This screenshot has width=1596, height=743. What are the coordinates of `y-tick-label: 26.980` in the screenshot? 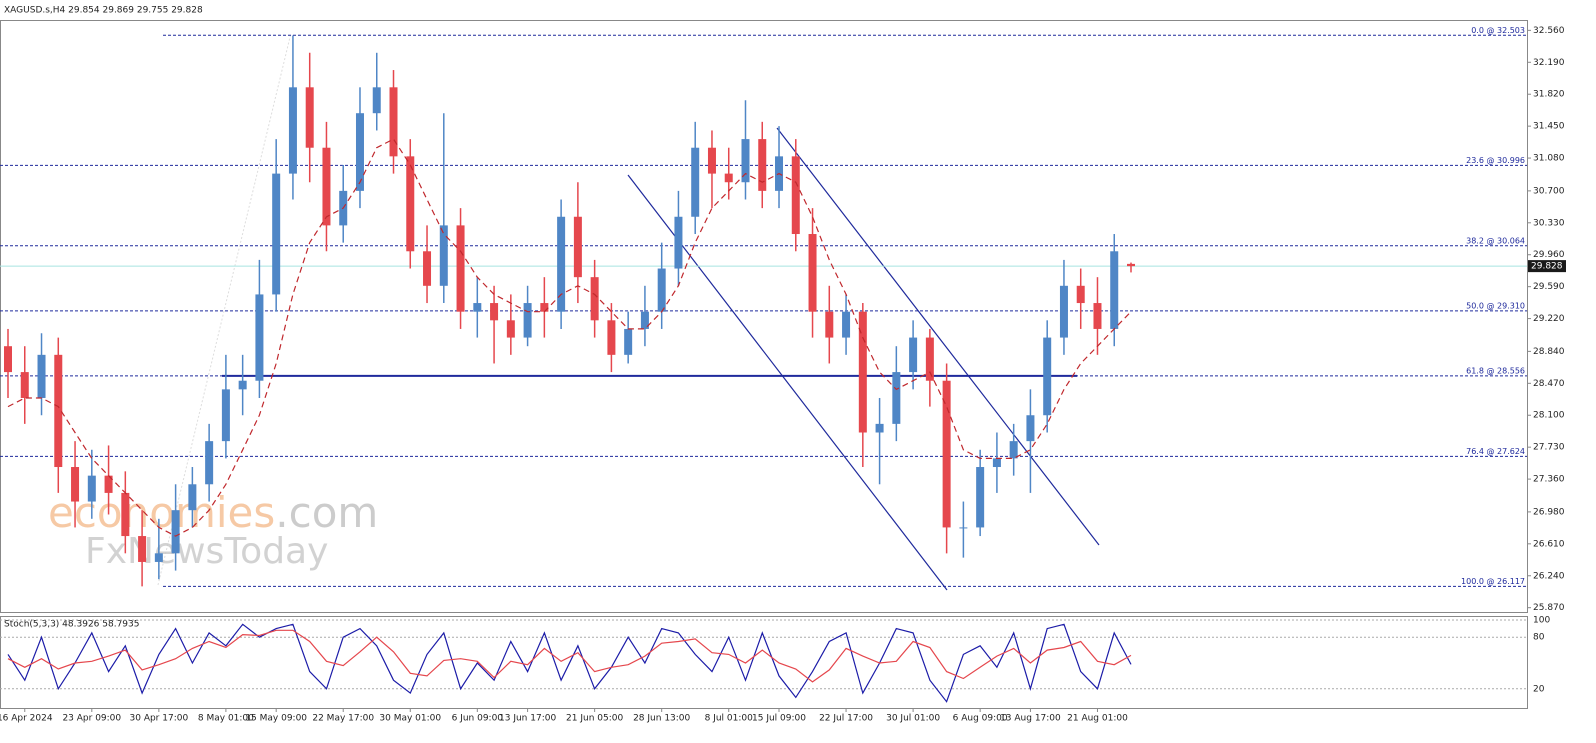 It's located at (1549, 512).